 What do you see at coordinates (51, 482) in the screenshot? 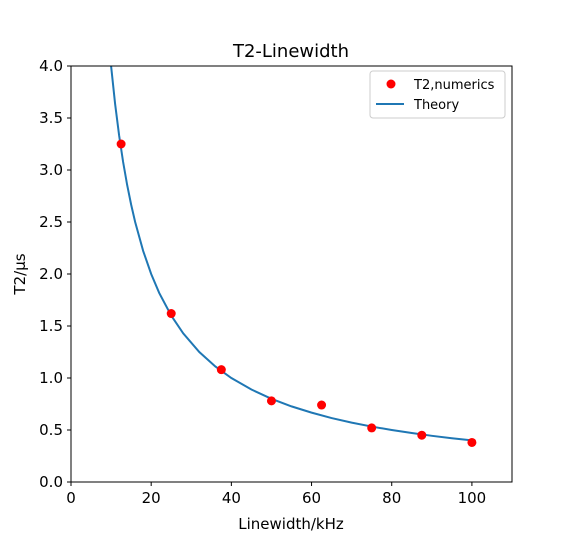
I see `y-tick-label: 0.0` at bounding box center [51, 482].